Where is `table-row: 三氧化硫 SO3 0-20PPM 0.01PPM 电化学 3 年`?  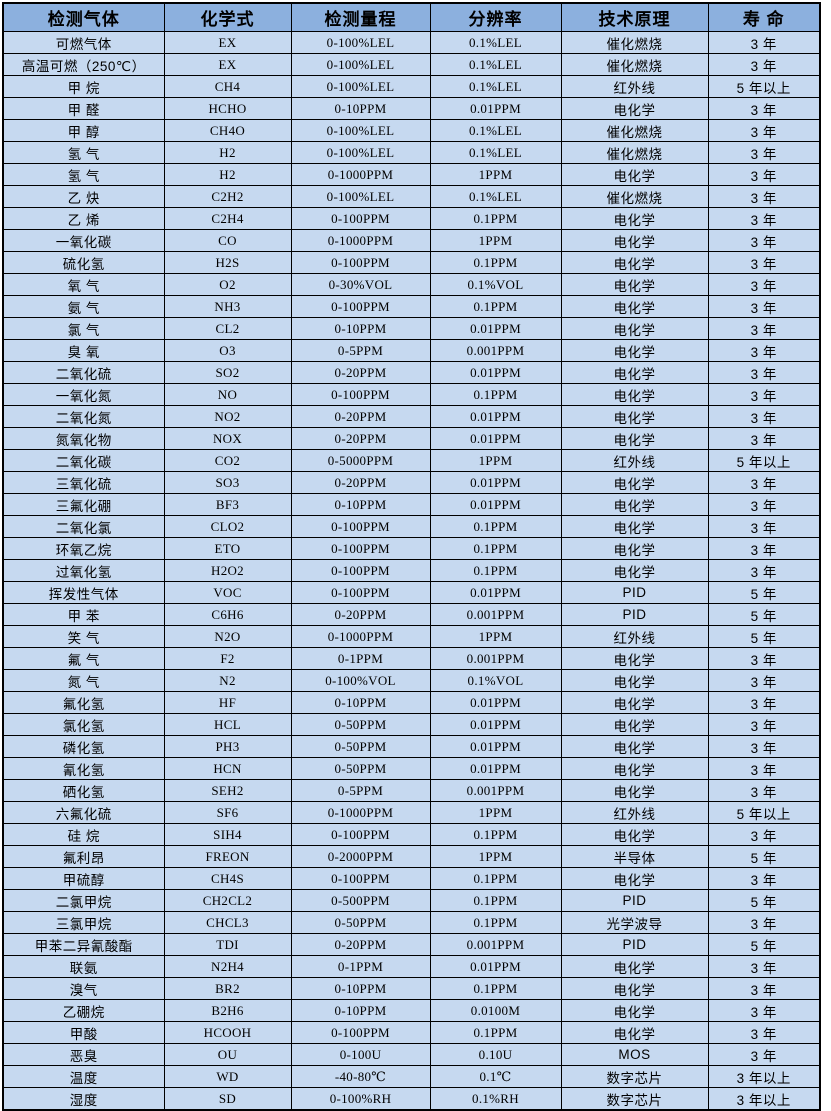 table-row: 三氧化硫 SO3 0-20PPM 0.01PPM 电化学 3 年 is located at coordinates (411, 482).